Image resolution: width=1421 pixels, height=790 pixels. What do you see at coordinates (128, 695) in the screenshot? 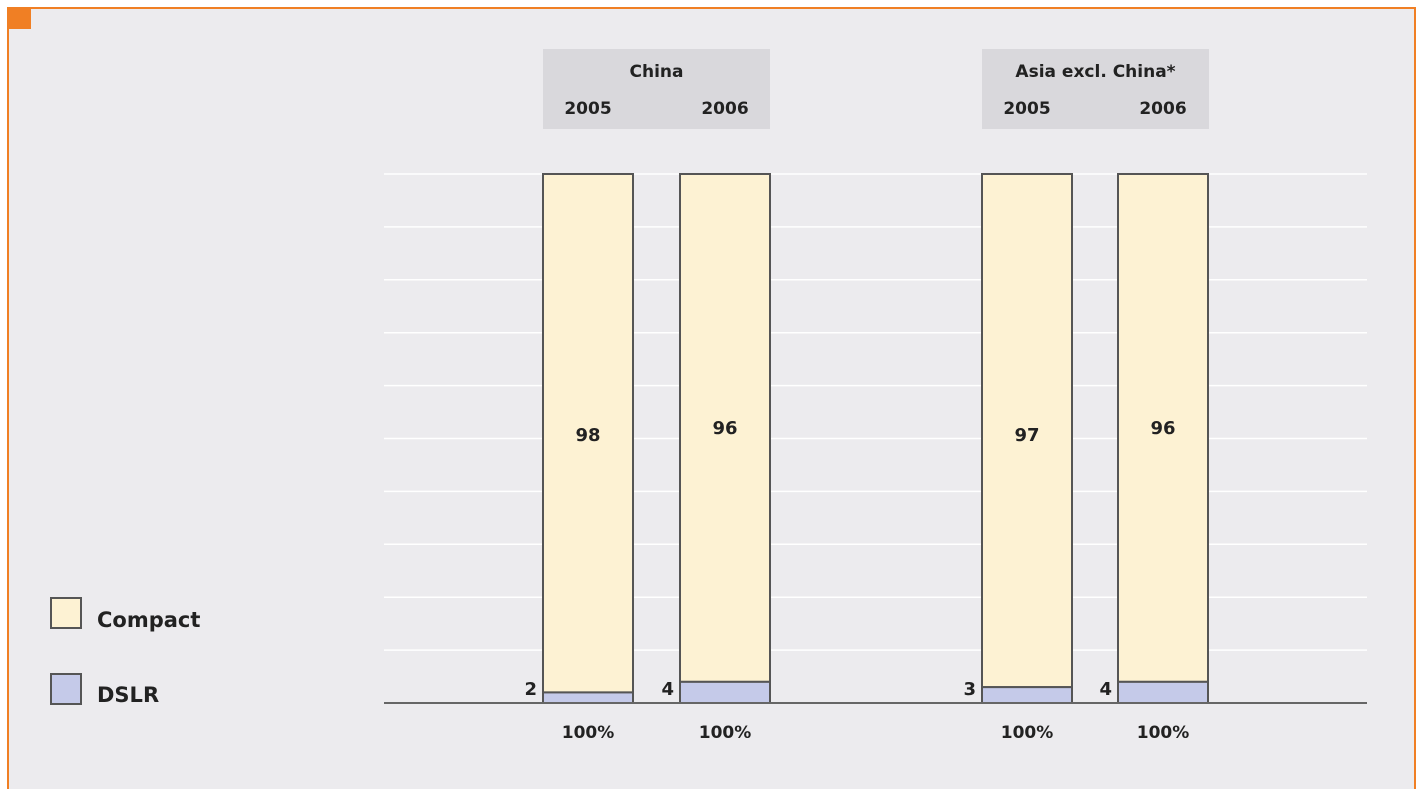
I see `legend-label-dslr: DSLR` at bounding box center [128, 695].